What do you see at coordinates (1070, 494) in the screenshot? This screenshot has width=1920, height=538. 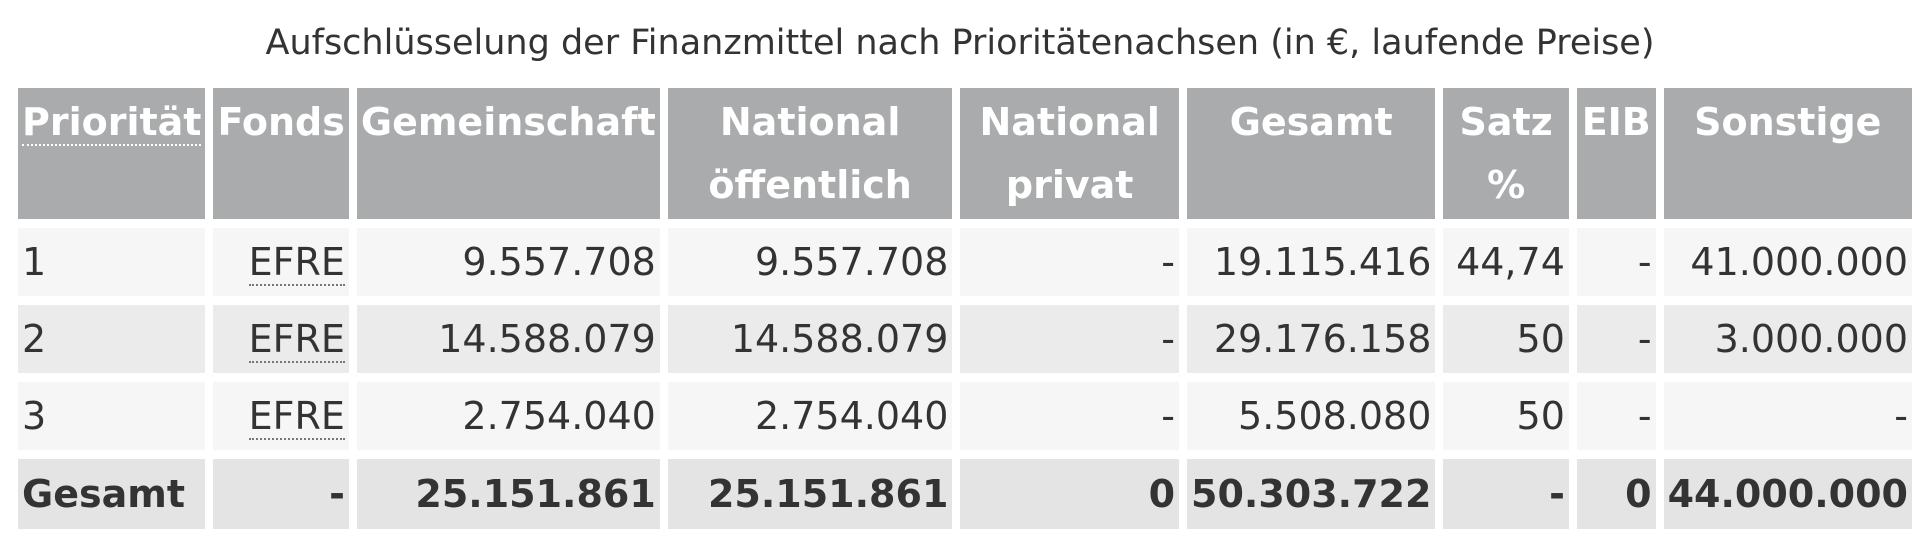 I see `total-national-privat: 0` at bounding box center [1070, 494].